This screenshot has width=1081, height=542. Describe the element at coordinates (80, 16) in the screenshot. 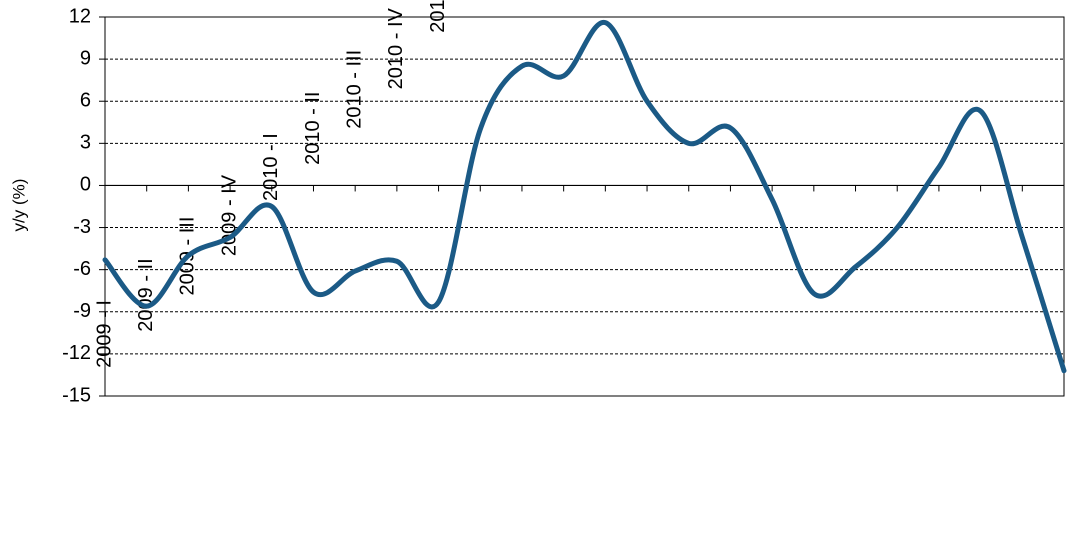

I see `y-tick-label: 12` at that location.